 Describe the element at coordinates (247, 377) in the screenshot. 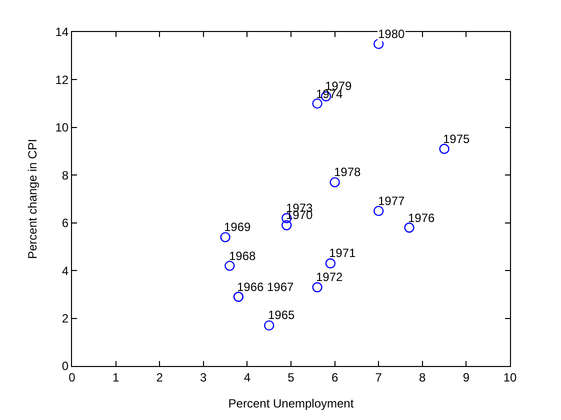

I see `x-tick-label: 4` at that location.